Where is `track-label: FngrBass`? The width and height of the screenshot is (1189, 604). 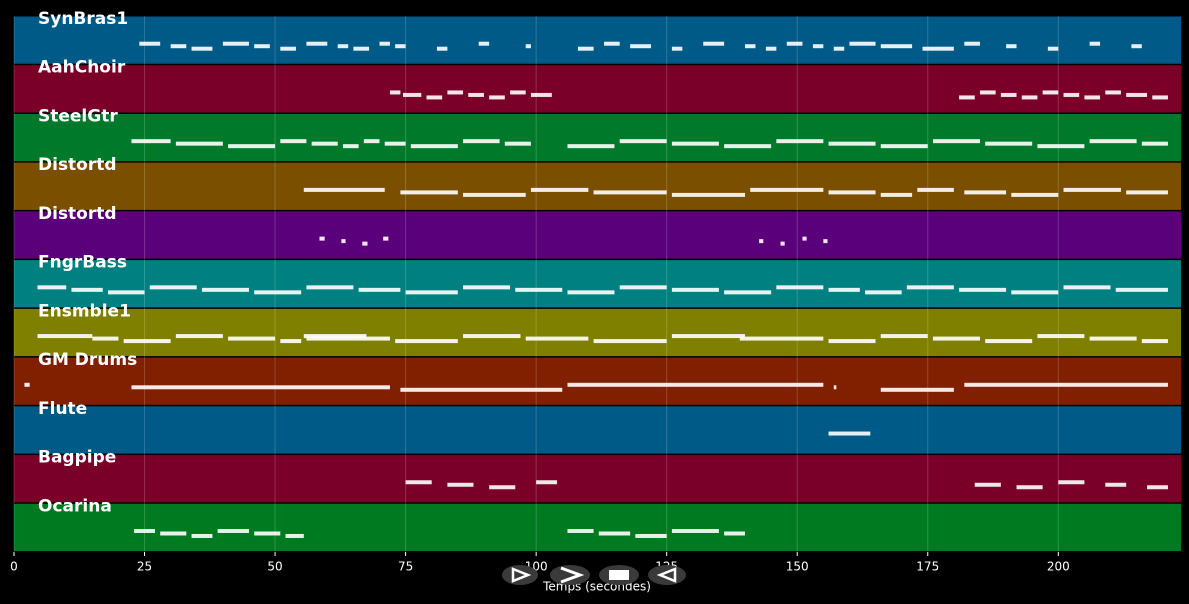
track-label: FngrBass is located at coordinates (82, 263).